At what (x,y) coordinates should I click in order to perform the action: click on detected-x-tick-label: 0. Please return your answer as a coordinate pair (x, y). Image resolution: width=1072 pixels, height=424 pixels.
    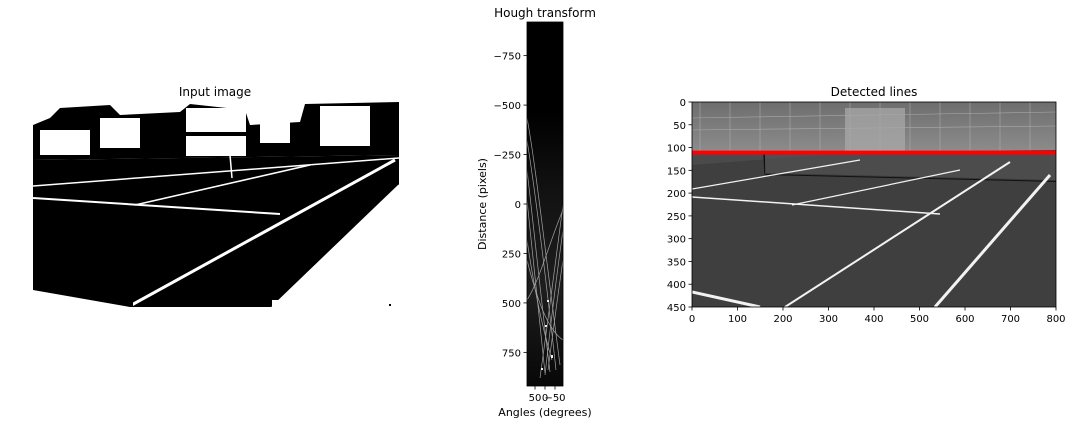
    Looking at the image, I should click on (692, 319).